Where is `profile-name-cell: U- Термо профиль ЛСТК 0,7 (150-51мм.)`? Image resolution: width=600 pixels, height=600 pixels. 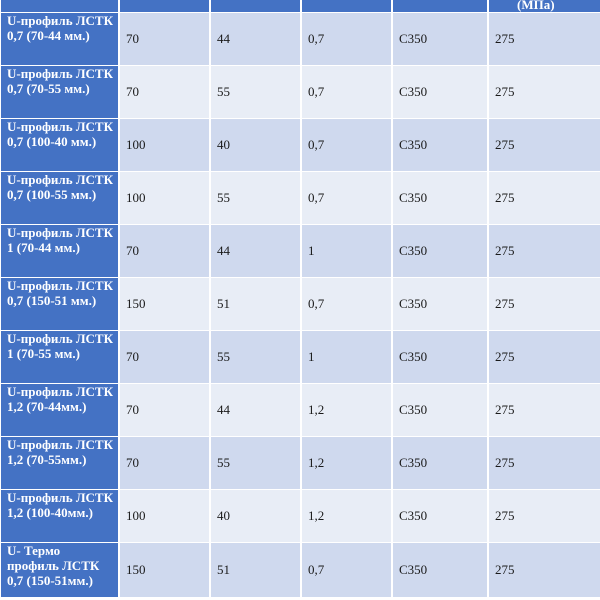
profile-name-cell: U- Термо профиль ЛСТК 0,7 (150-51мм.) is located at coordinates (59, 570).